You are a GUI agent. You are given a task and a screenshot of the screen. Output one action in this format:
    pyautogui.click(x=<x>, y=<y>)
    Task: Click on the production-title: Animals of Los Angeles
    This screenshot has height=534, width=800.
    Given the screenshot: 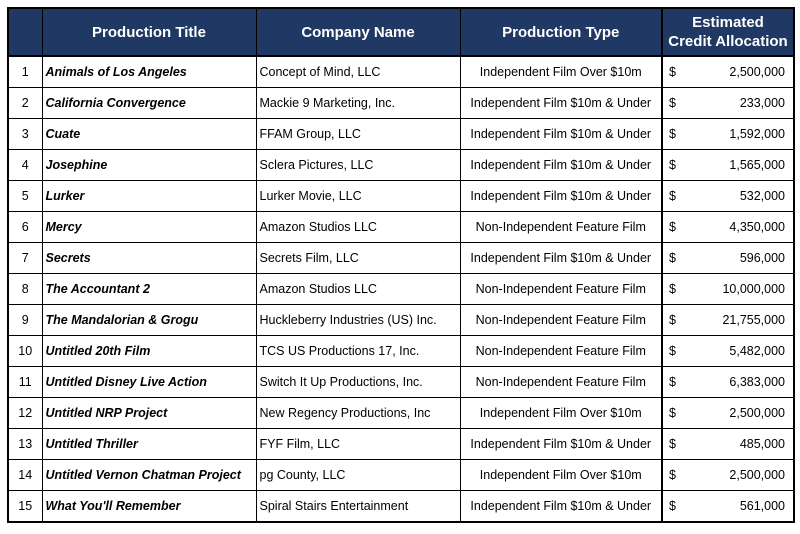 What is the action you would take?
    pyautogui.click(x=149, y=71)
    